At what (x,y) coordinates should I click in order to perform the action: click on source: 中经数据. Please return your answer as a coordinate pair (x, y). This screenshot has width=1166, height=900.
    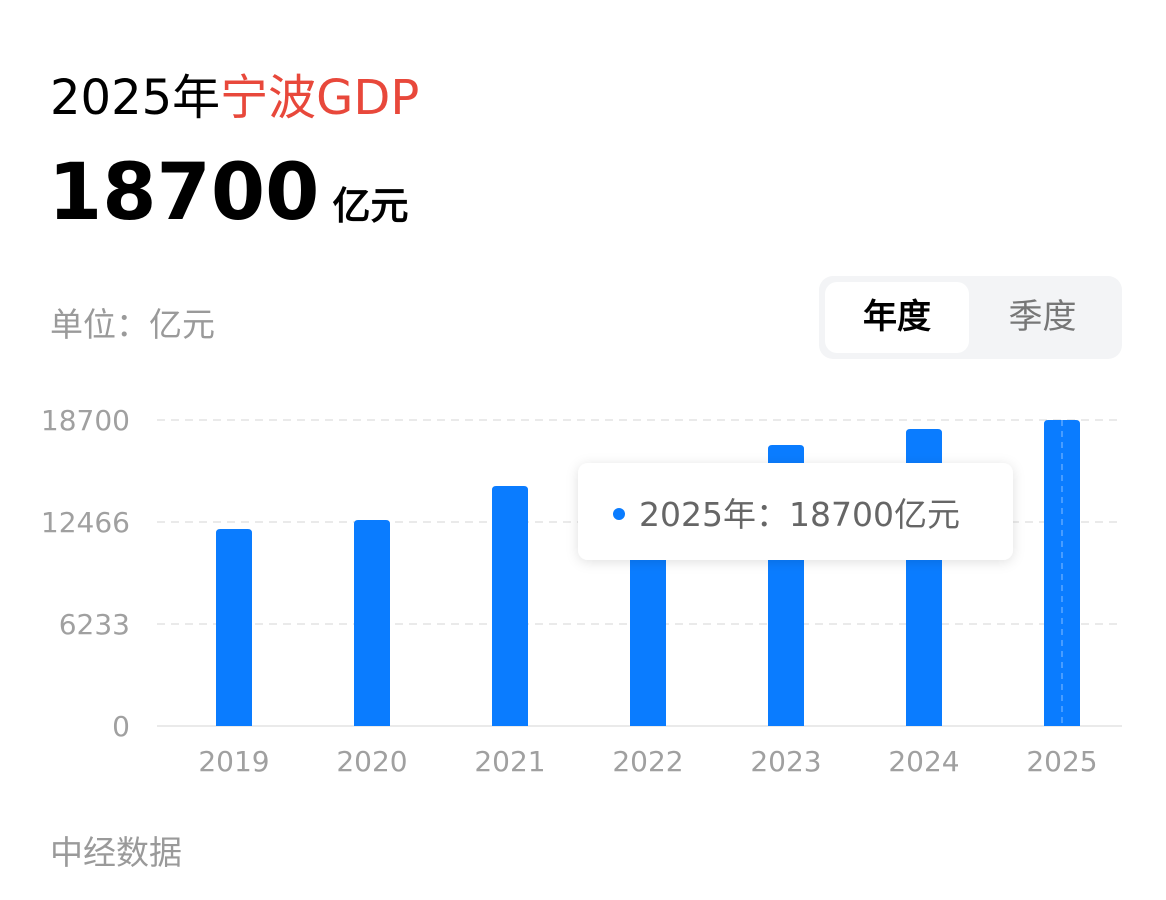
    Looking at the image, I should click on (116, 852).